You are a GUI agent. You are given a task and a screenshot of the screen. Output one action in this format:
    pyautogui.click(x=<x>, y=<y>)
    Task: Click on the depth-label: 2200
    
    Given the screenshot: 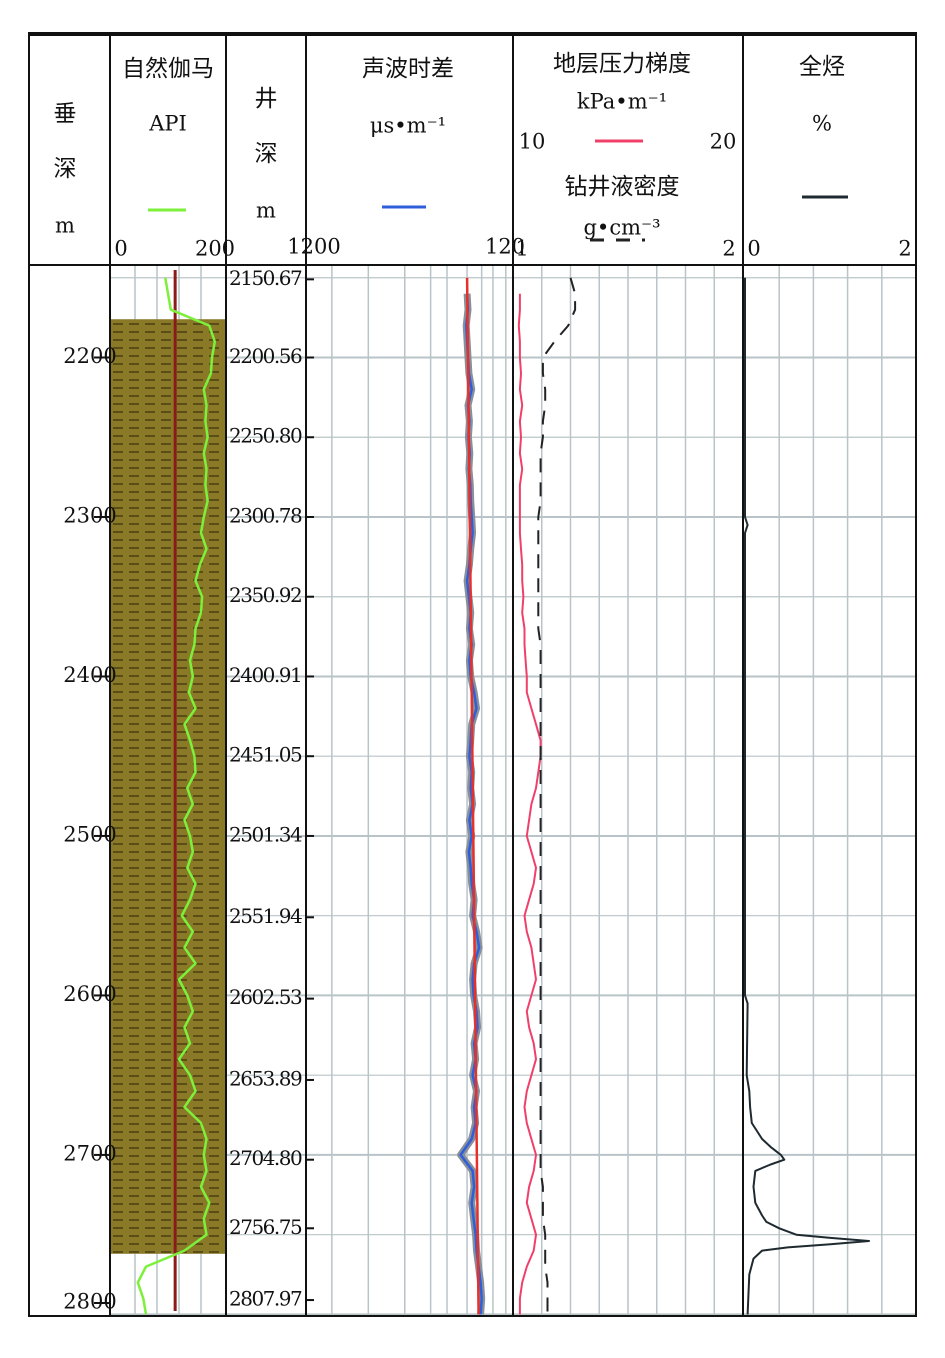 What is the action you would take?
    pyautogui.click(x=89, y=356)
    